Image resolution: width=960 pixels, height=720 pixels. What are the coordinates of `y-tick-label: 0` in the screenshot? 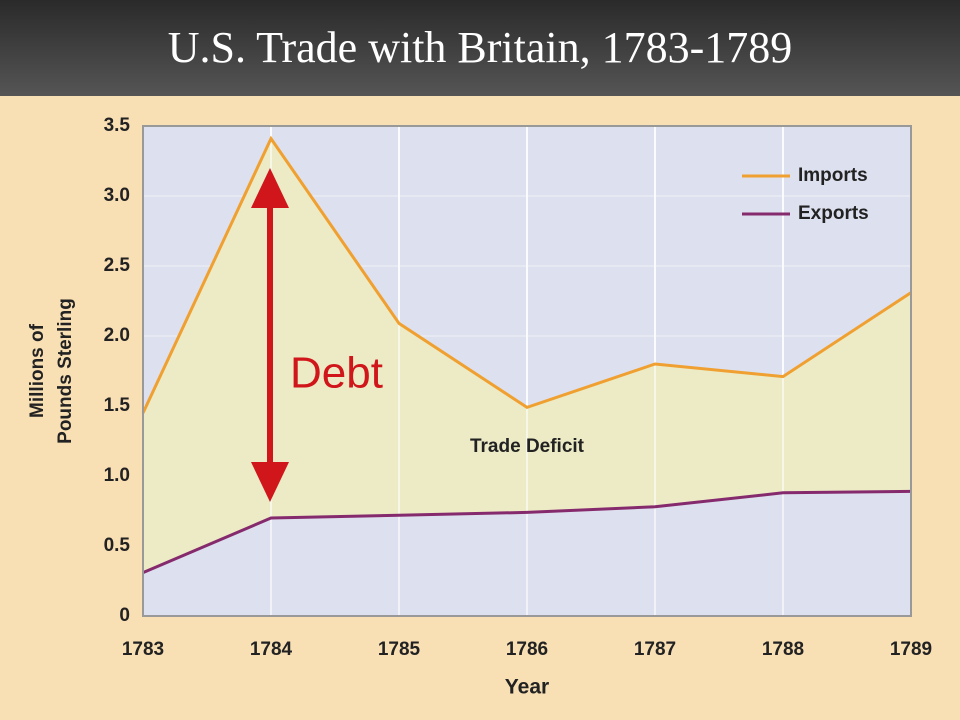 It's located at (124, 615).